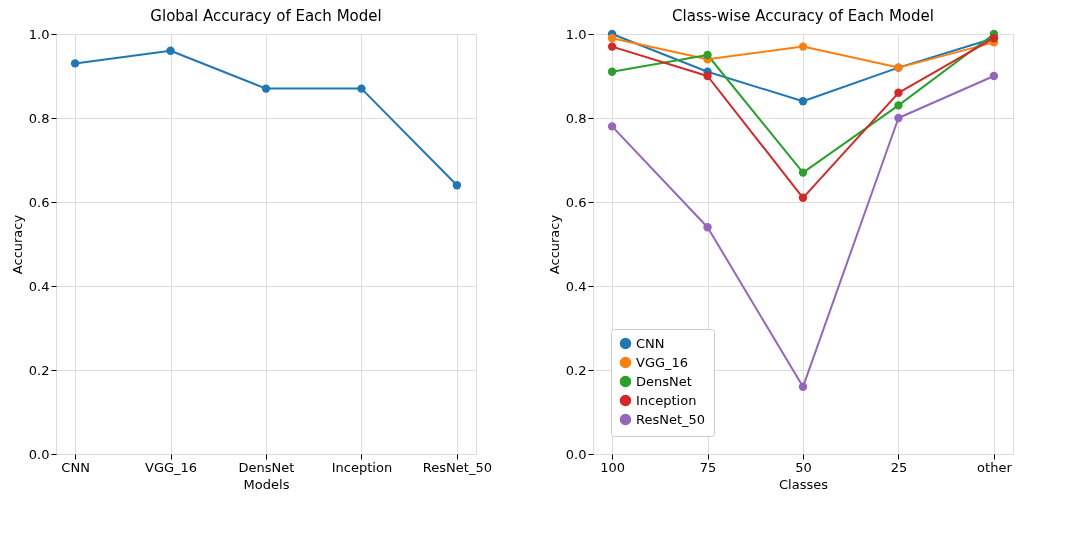 This screenshot has width=1087, height=544. What do you see at coordinates (899, 467) in the screenshot?
I see `x-tick-label: 25` at bounding box center [899, 467].